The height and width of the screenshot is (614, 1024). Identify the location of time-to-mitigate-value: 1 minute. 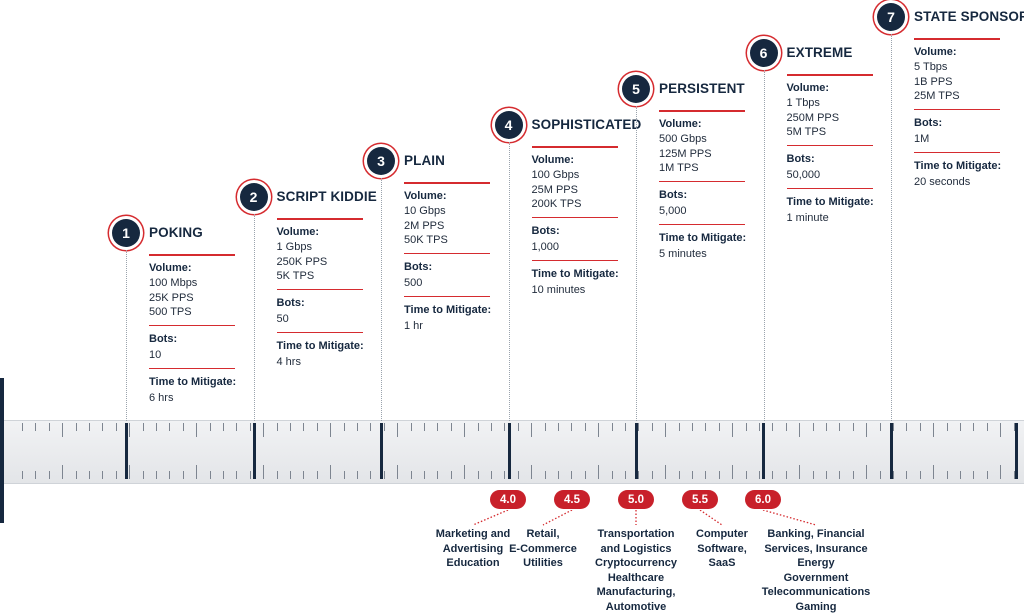
(808, 218).